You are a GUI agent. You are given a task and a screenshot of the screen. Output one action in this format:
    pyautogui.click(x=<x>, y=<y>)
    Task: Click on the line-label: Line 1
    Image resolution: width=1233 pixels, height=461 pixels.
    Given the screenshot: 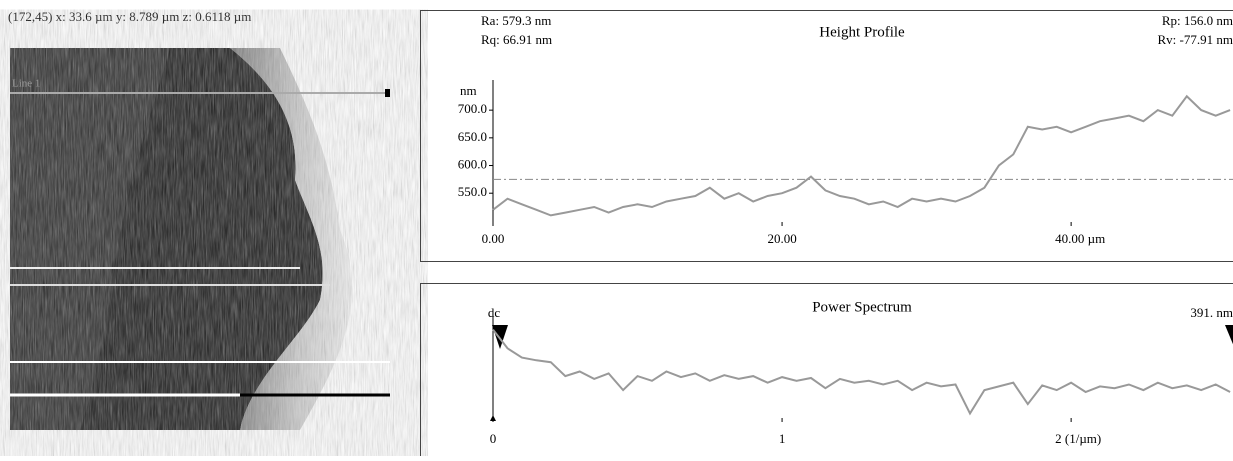 What is the action you would take?
    pyautogui.click(x=26, y=84)
    